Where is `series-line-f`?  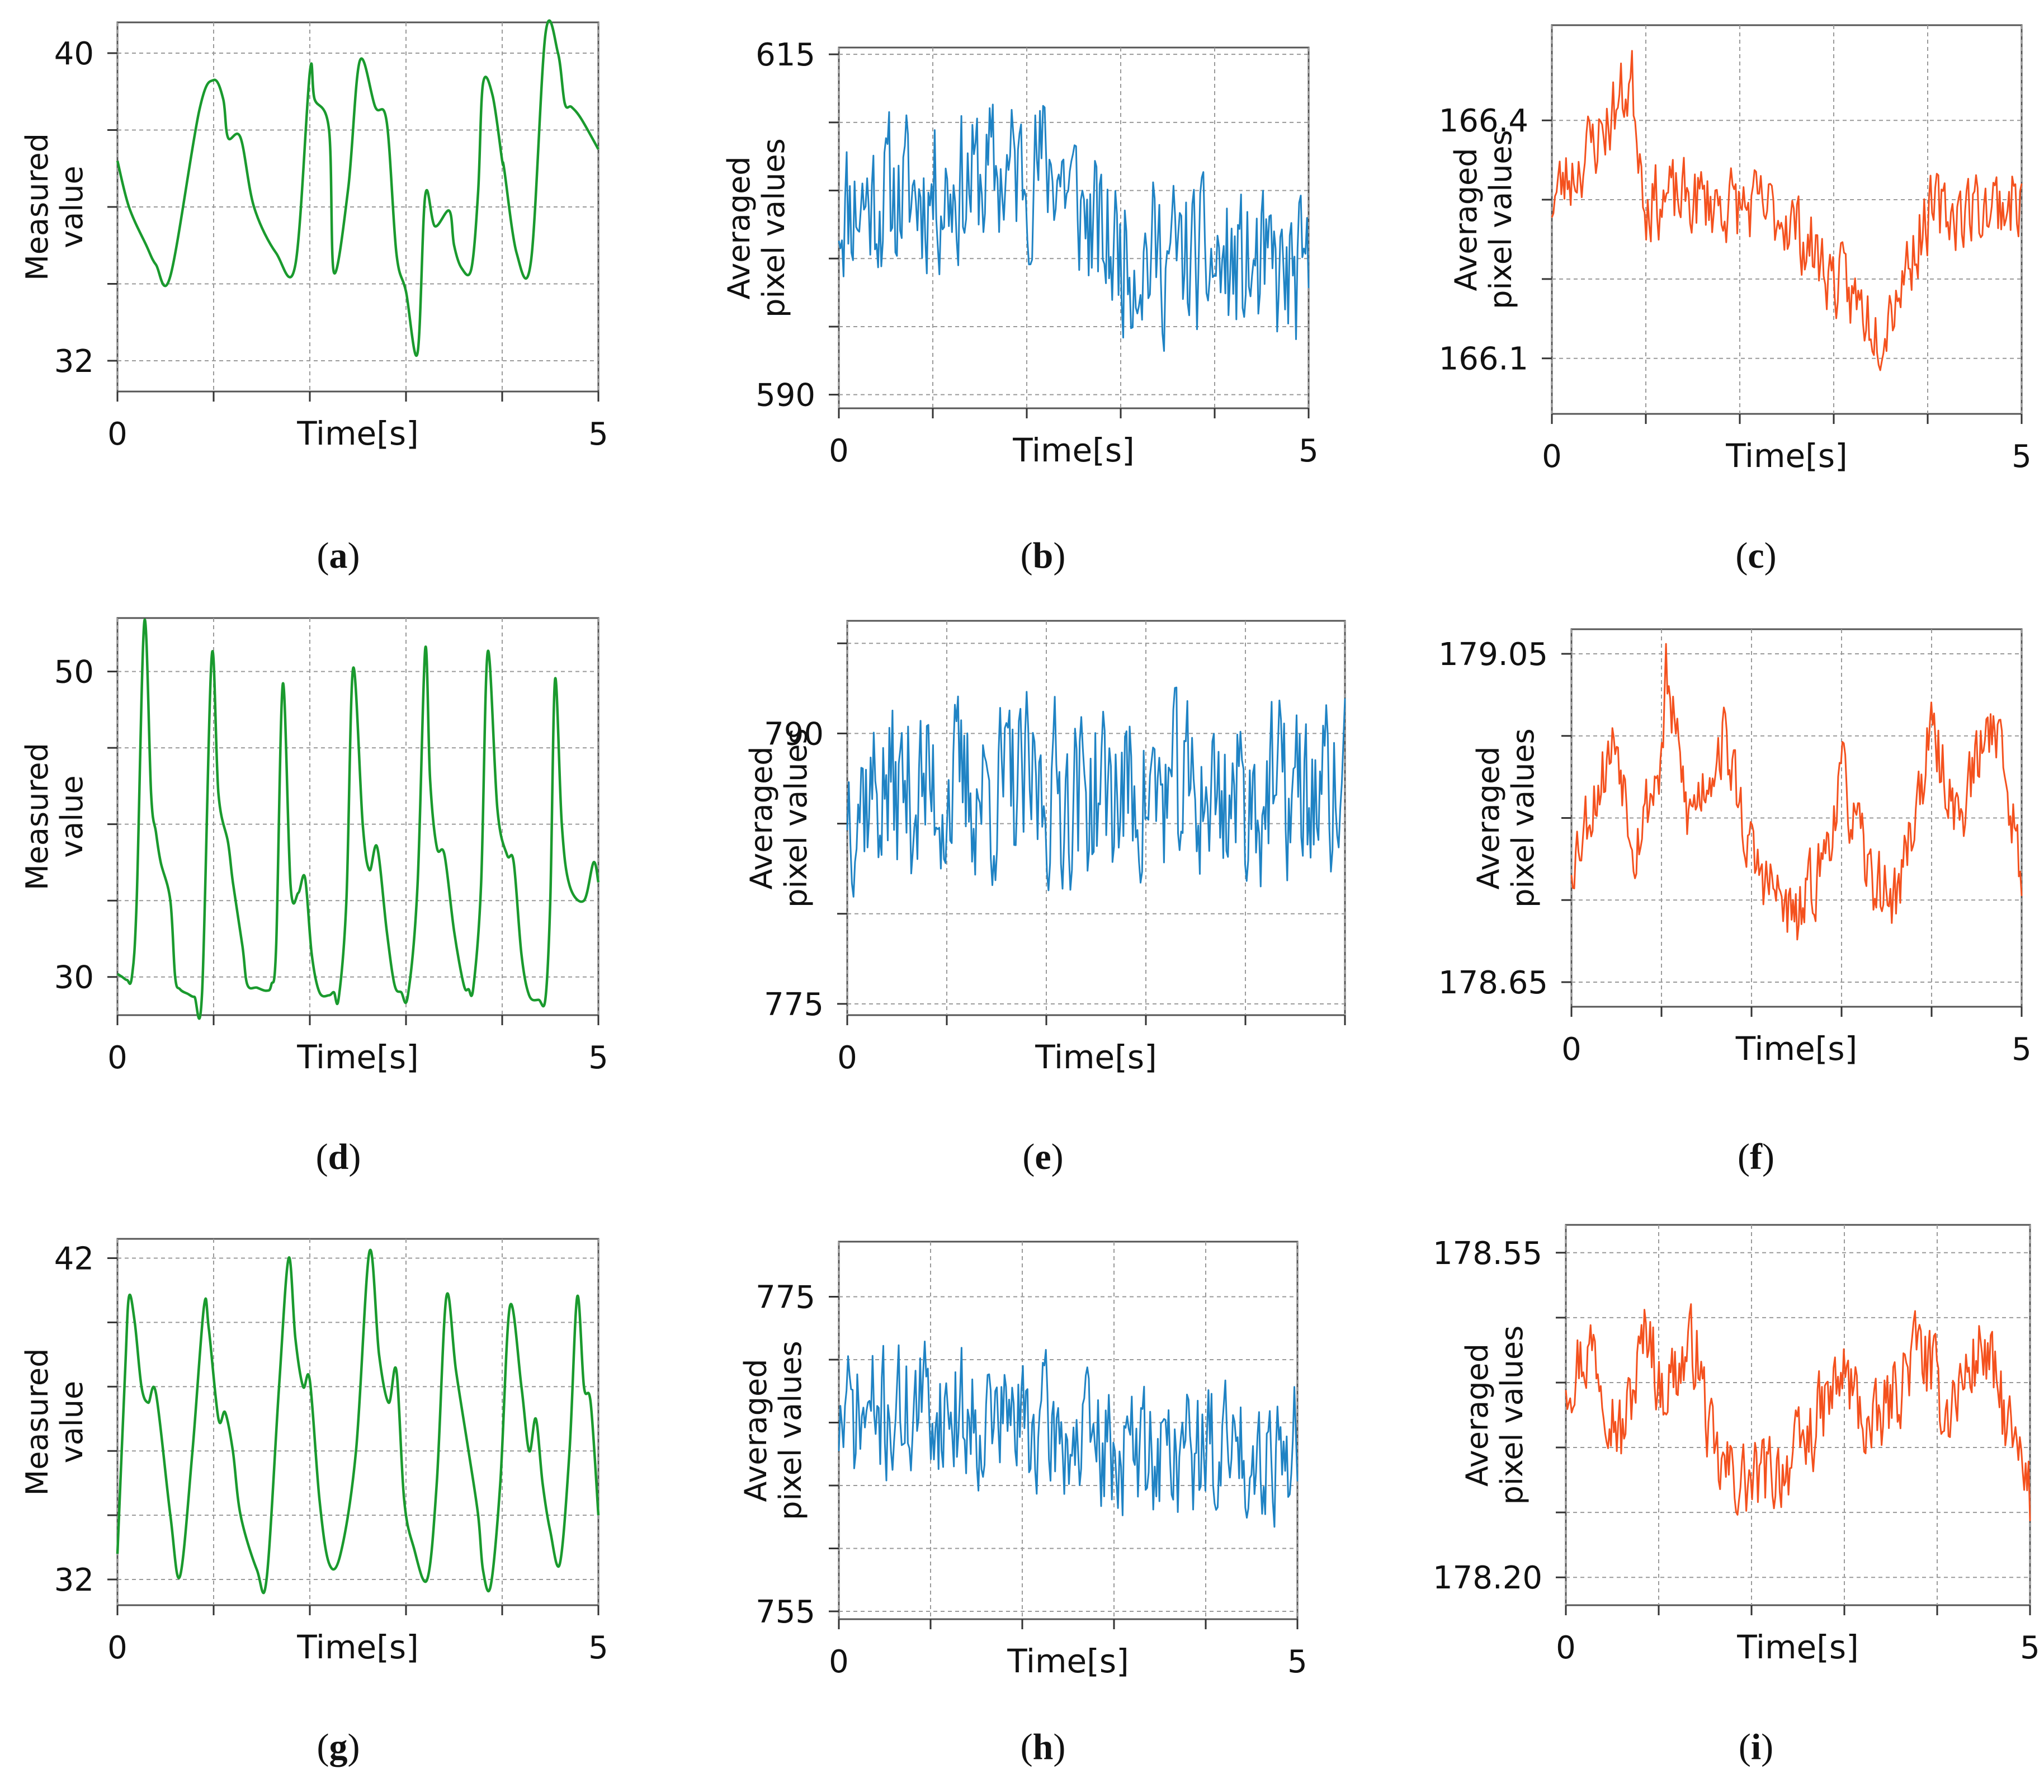
series-line-f is located at coordinates (1797, 792).